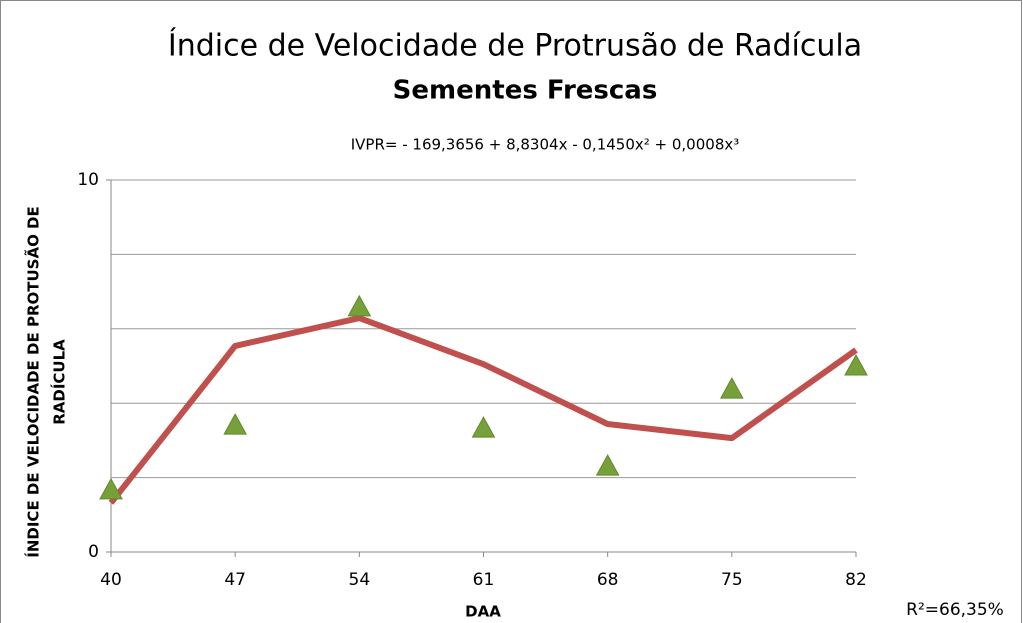  Describe the element at coordinates (88, 180) in the screenshot. I see `y-tick-label: 10` at that location.